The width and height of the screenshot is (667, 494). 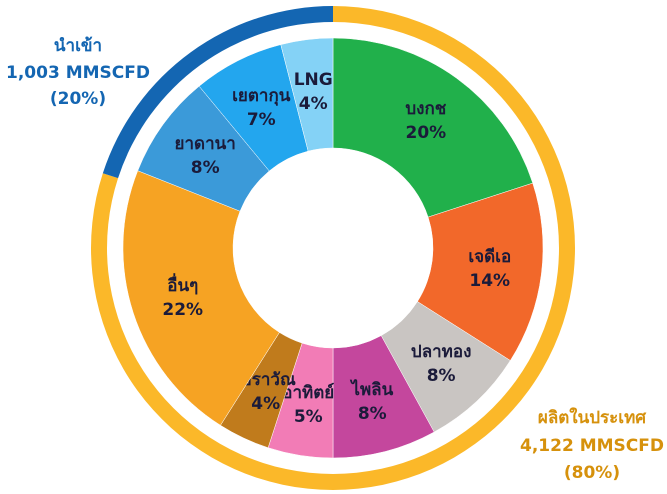 What do you see at coordinates (441, 352) in the screenshot?
I see `segment-name: ปลาทอง` at bounding box center [441, 352].